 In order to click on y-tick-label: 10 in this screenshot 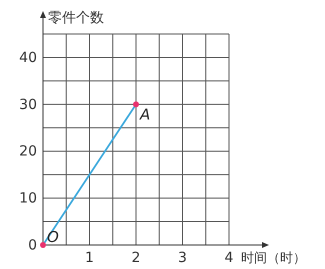, I will do `click(28, 198)`.